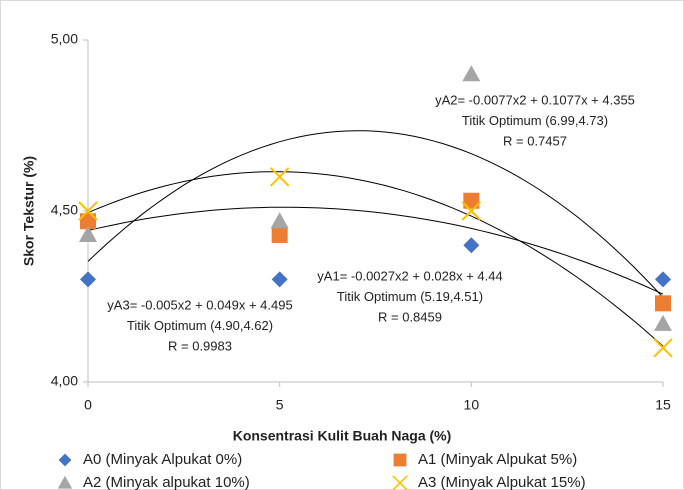 This screenshot has height=490, width=684. Describe the element at coordinates (64, 39) in the screenshot. I see `y-tick-label: 5,00` at that location.